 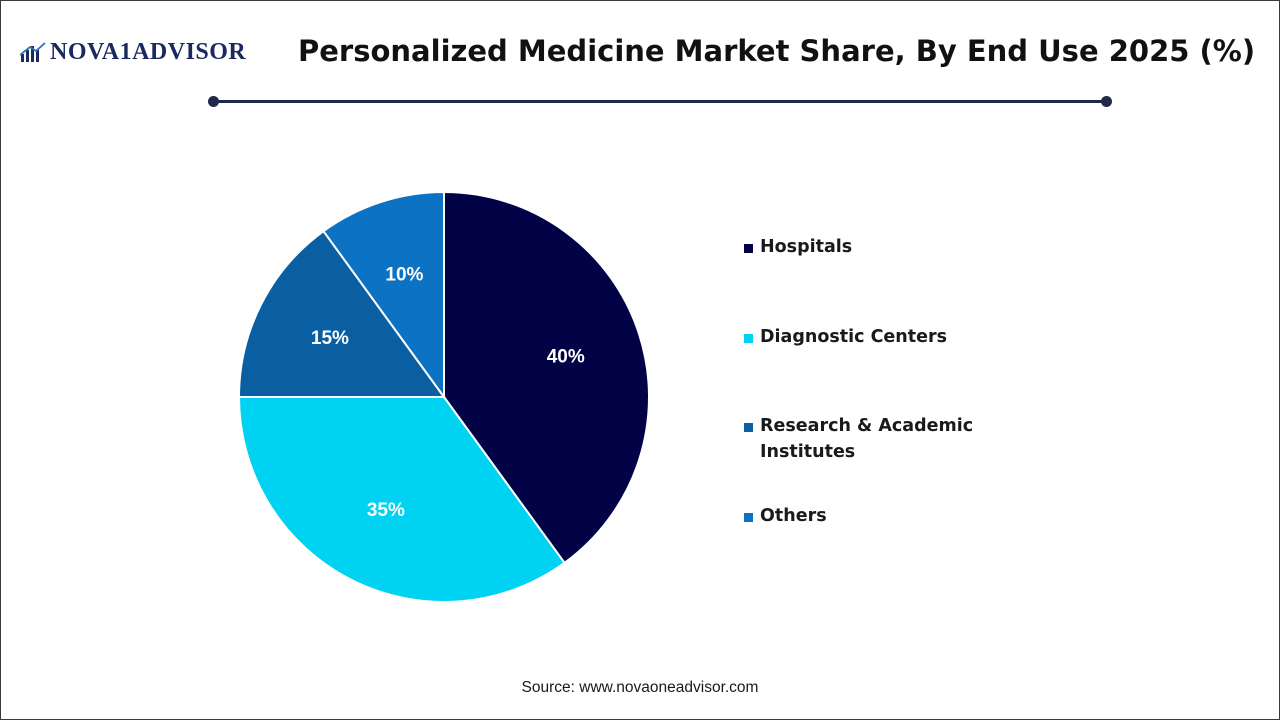 What do you see at coordinates (640, 687) in the screenshot?
I see `source-note: Source: www.novaoneadvisor.com` at bounding box center [640, 687].